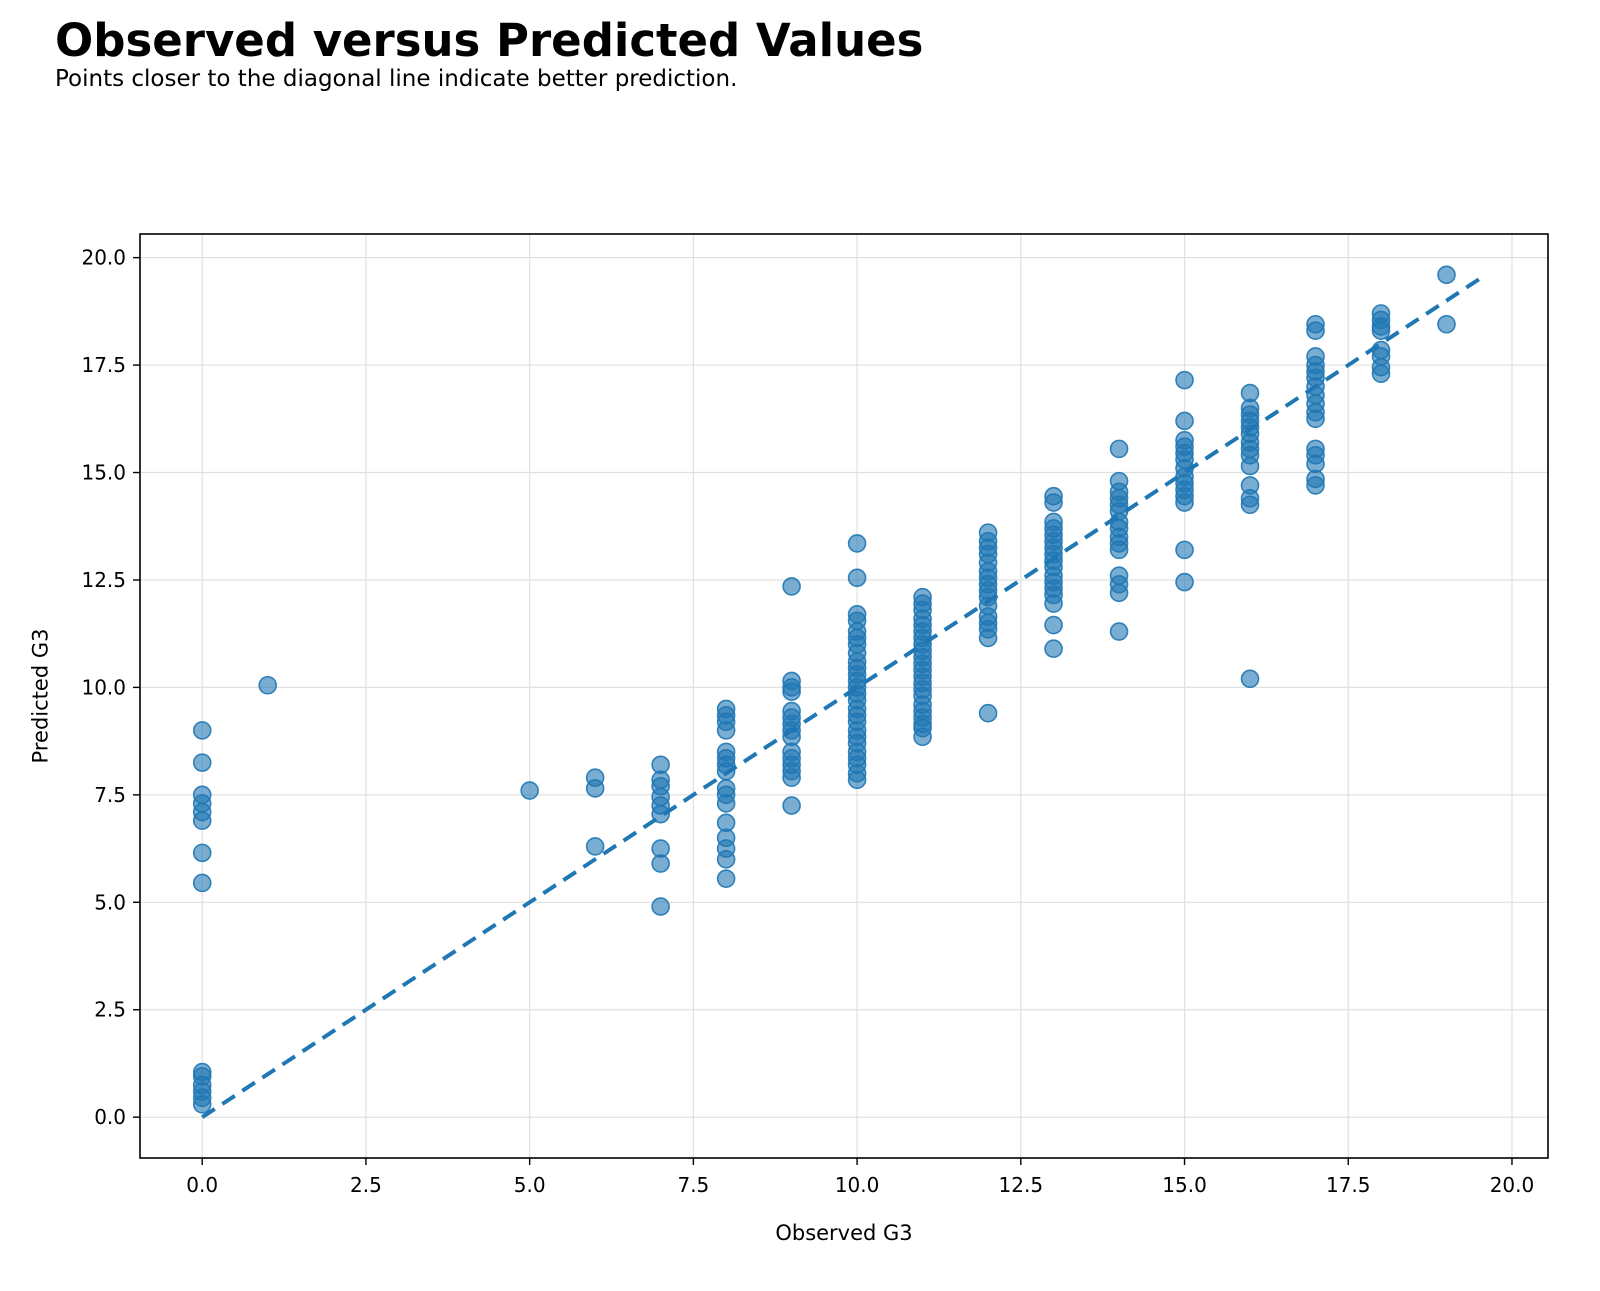  What do you see at coordinates (110, 795) in the screenshot?
I see `y-tick-label: 7.5` at bounding box center [110, 795].